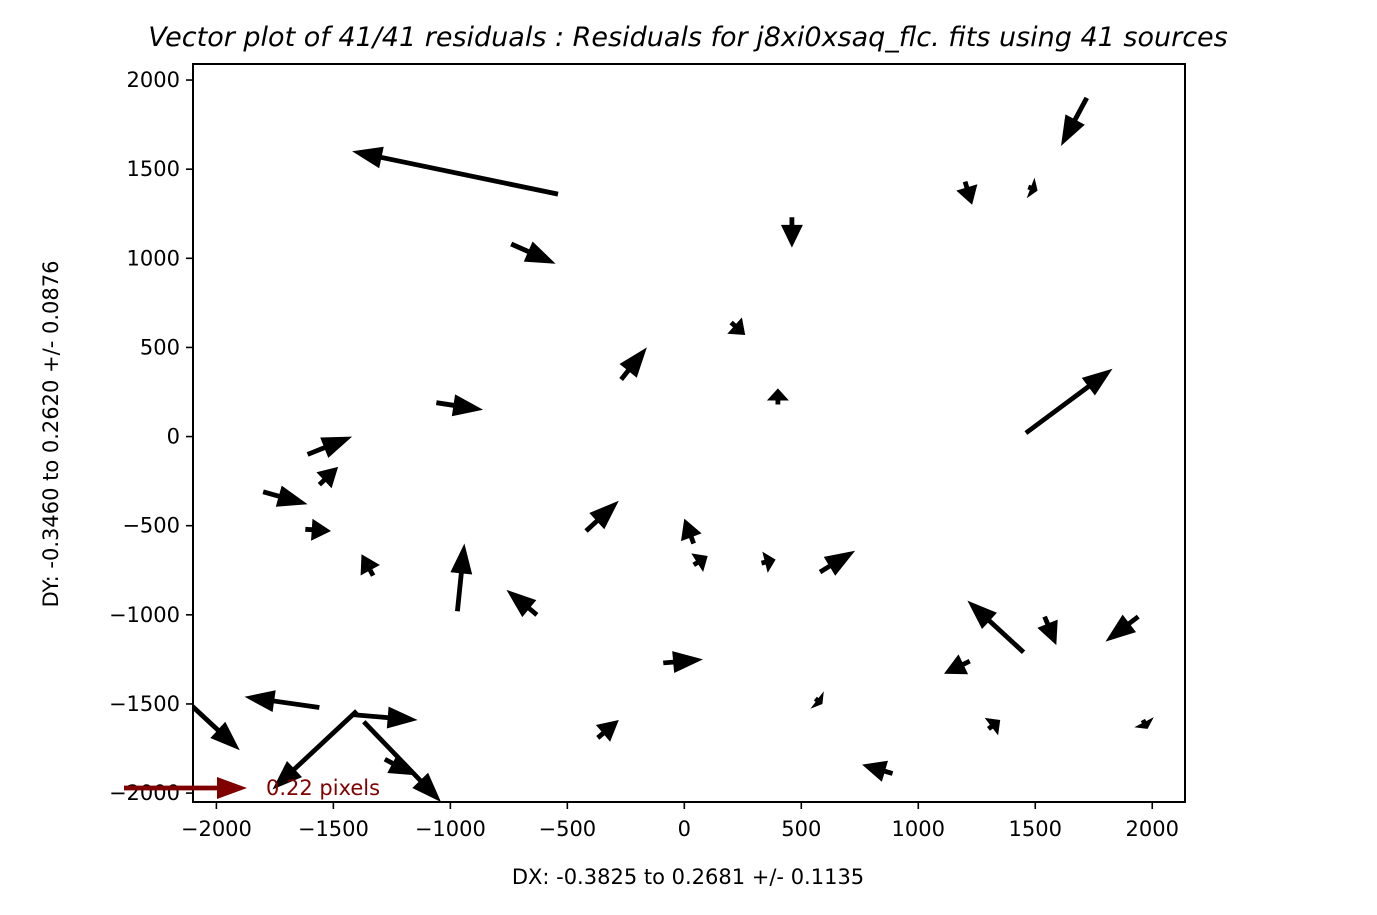  What do you see at coordinates (153, 80) in the screenshot?
I see `y-tick-label: 2000` at bounding box center [153, 80].